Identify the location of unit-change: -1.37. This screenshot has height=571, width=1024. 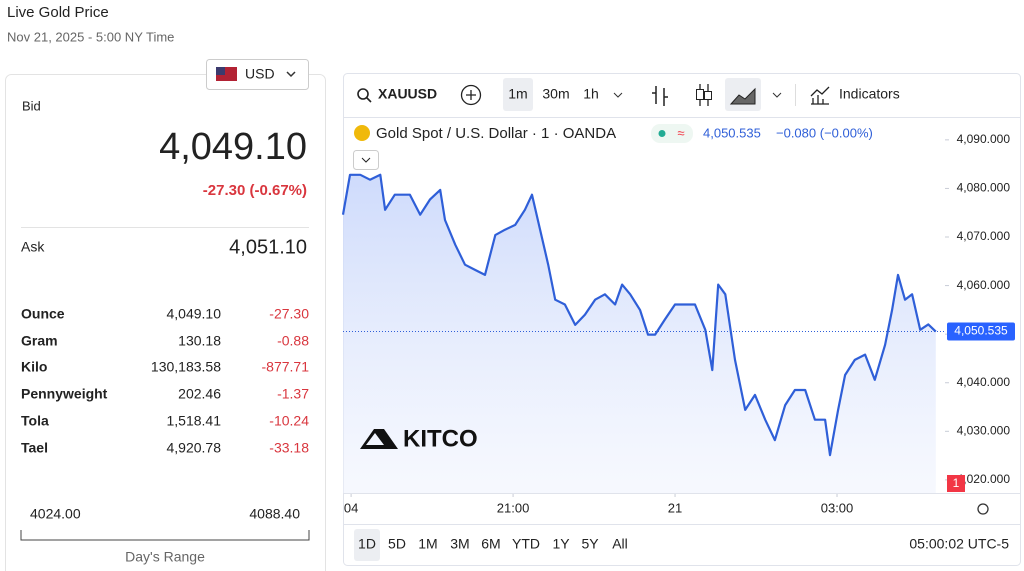
(293, 394).